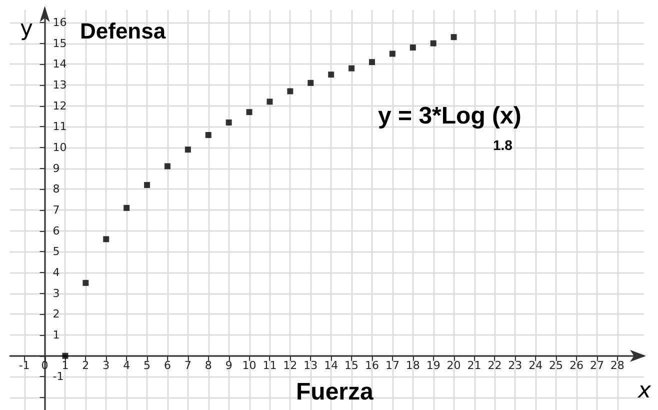 The height and width of the screenshot is (410, 658). I want to click on x-tick-label: 9, so click(228, 365).